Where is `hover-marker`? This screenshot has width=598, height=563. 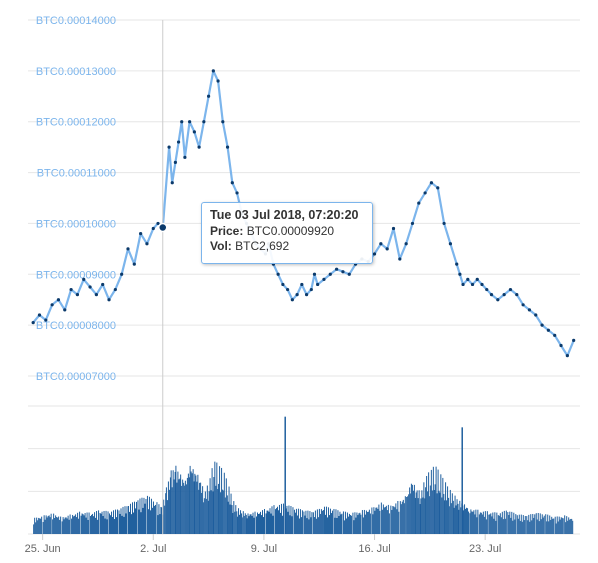 hover-marker is located at coordinates (163, 227).